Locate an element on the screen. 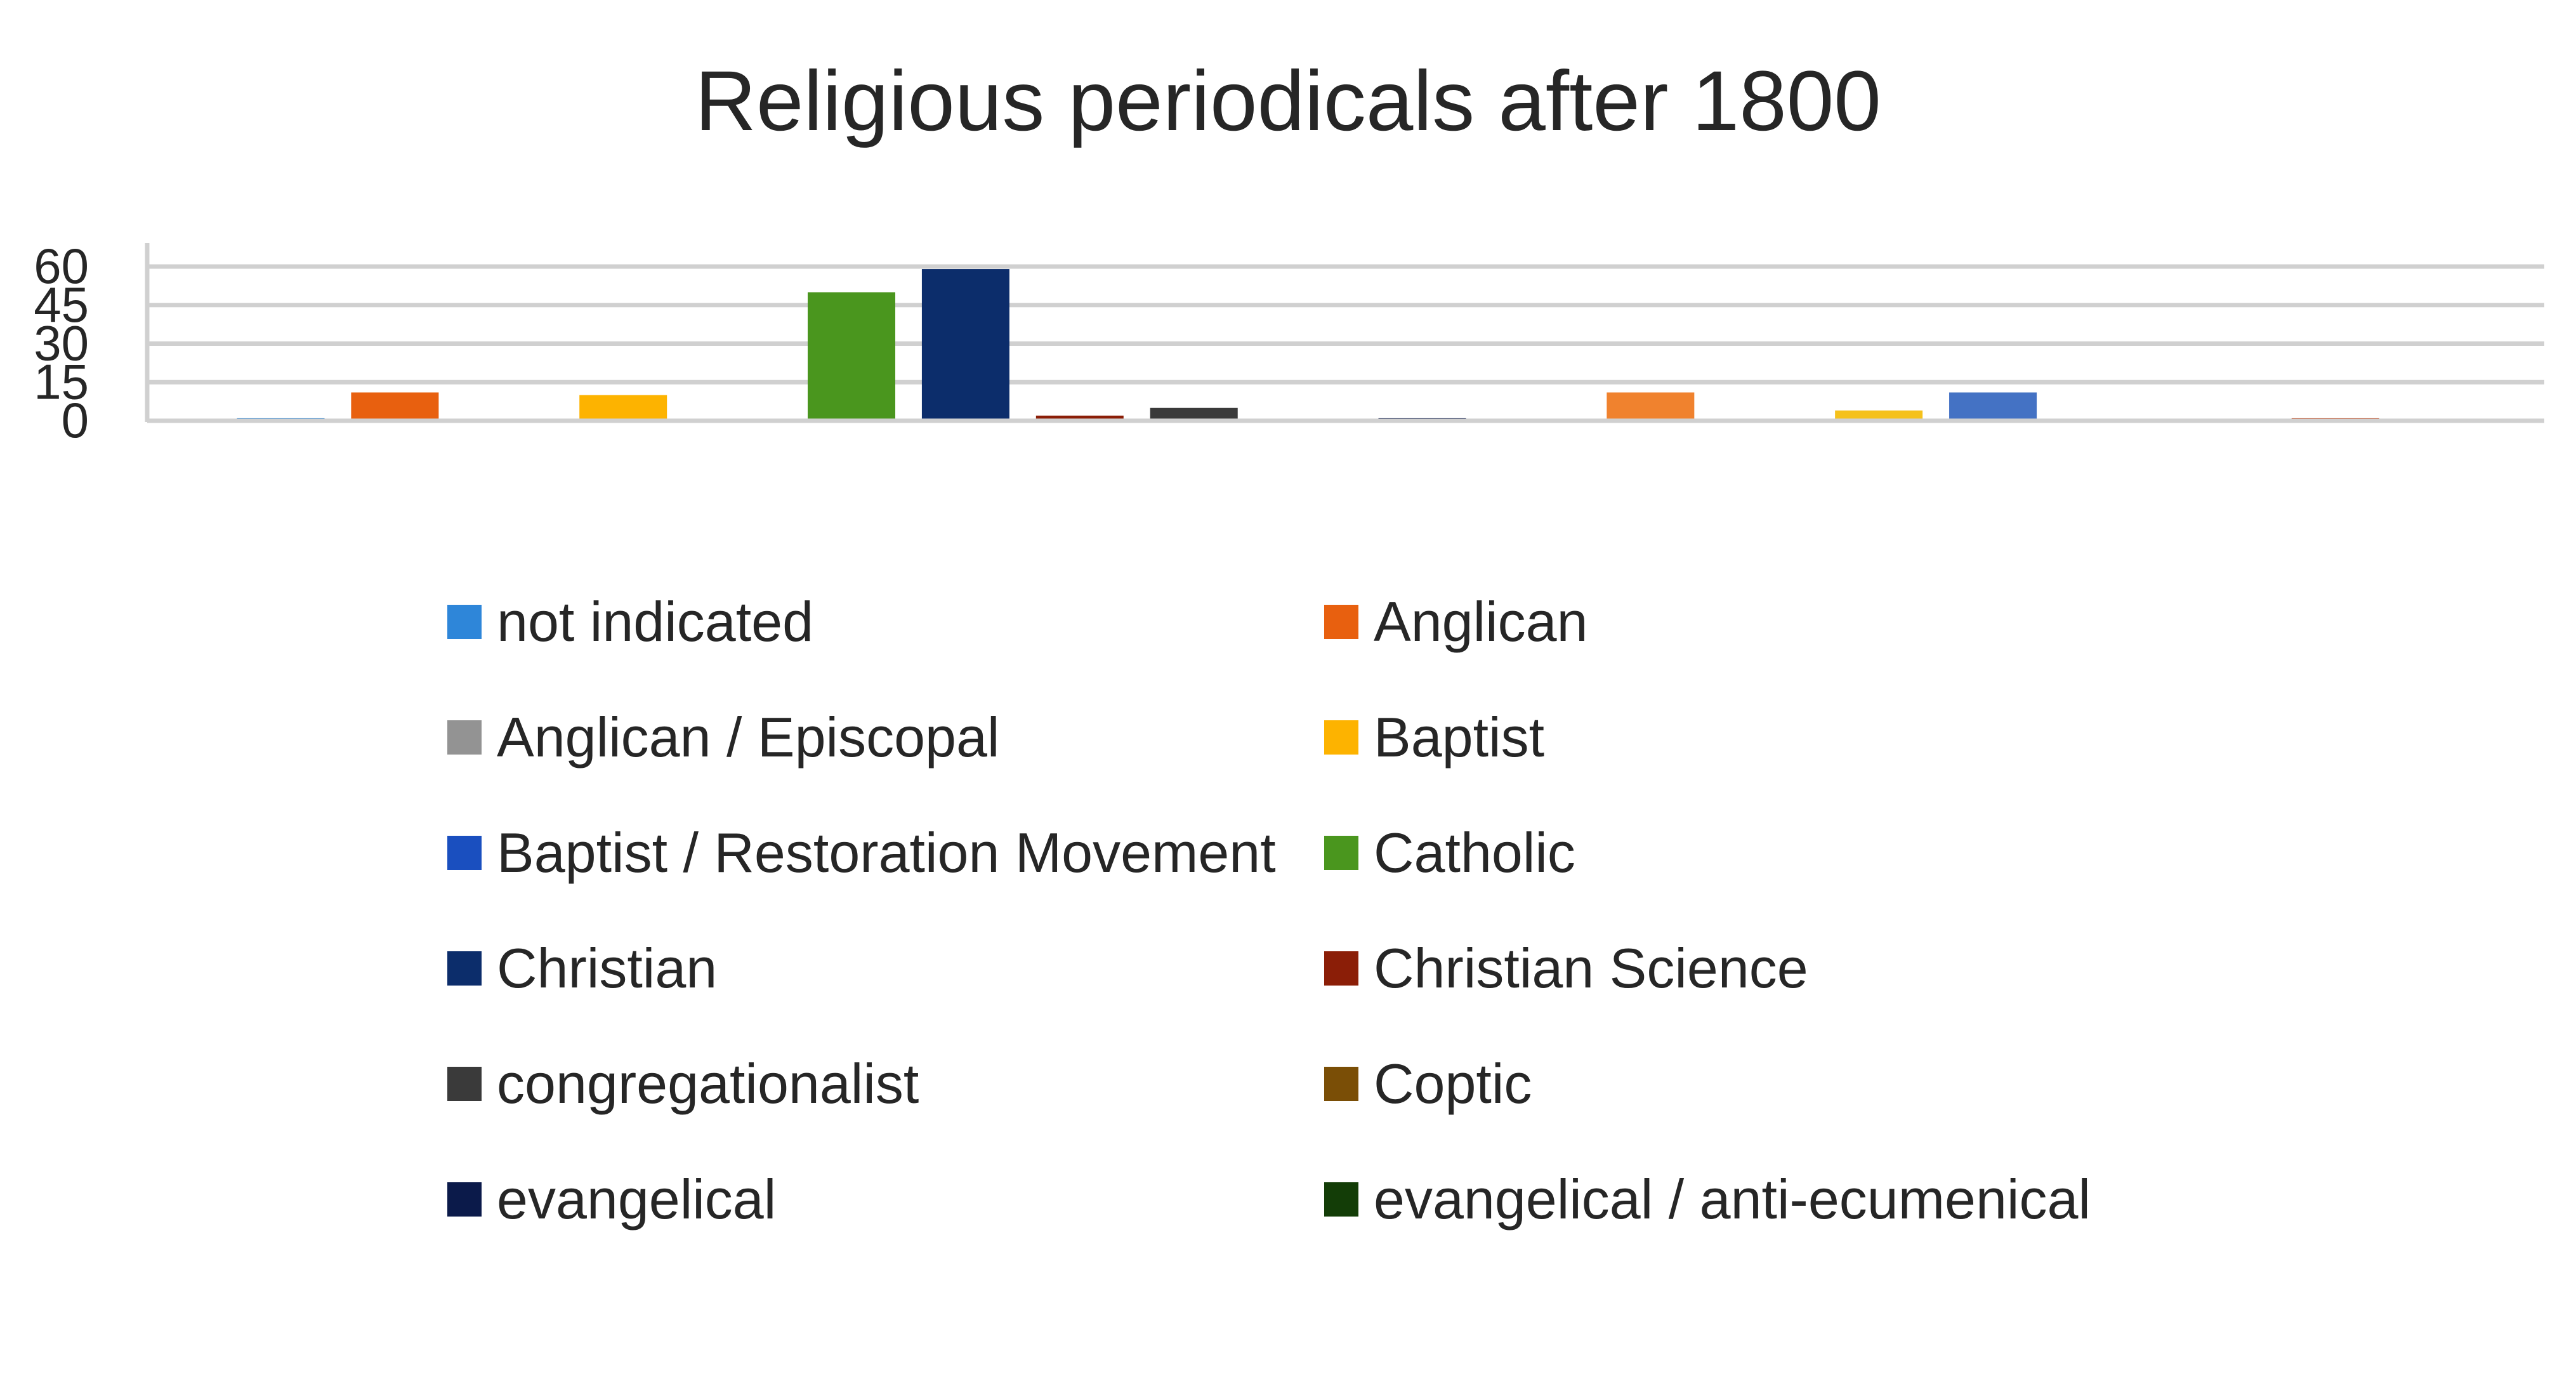  legend-item: Anglican is located at coordinates (1456, 622).